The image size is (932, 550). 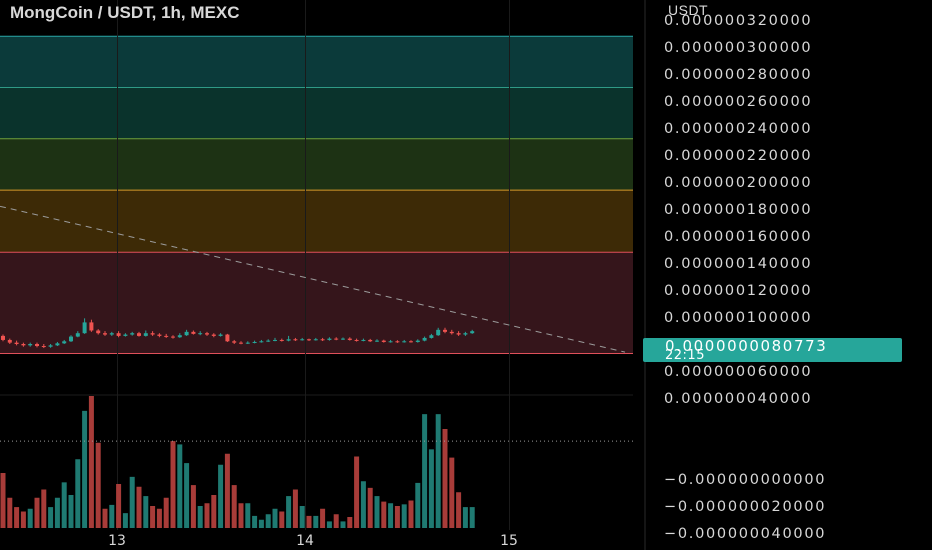 What do you see at coordinates (313, 541) in the screenshot?
I see `time-axis: 13 14 15` at bounding box center [313, 541].